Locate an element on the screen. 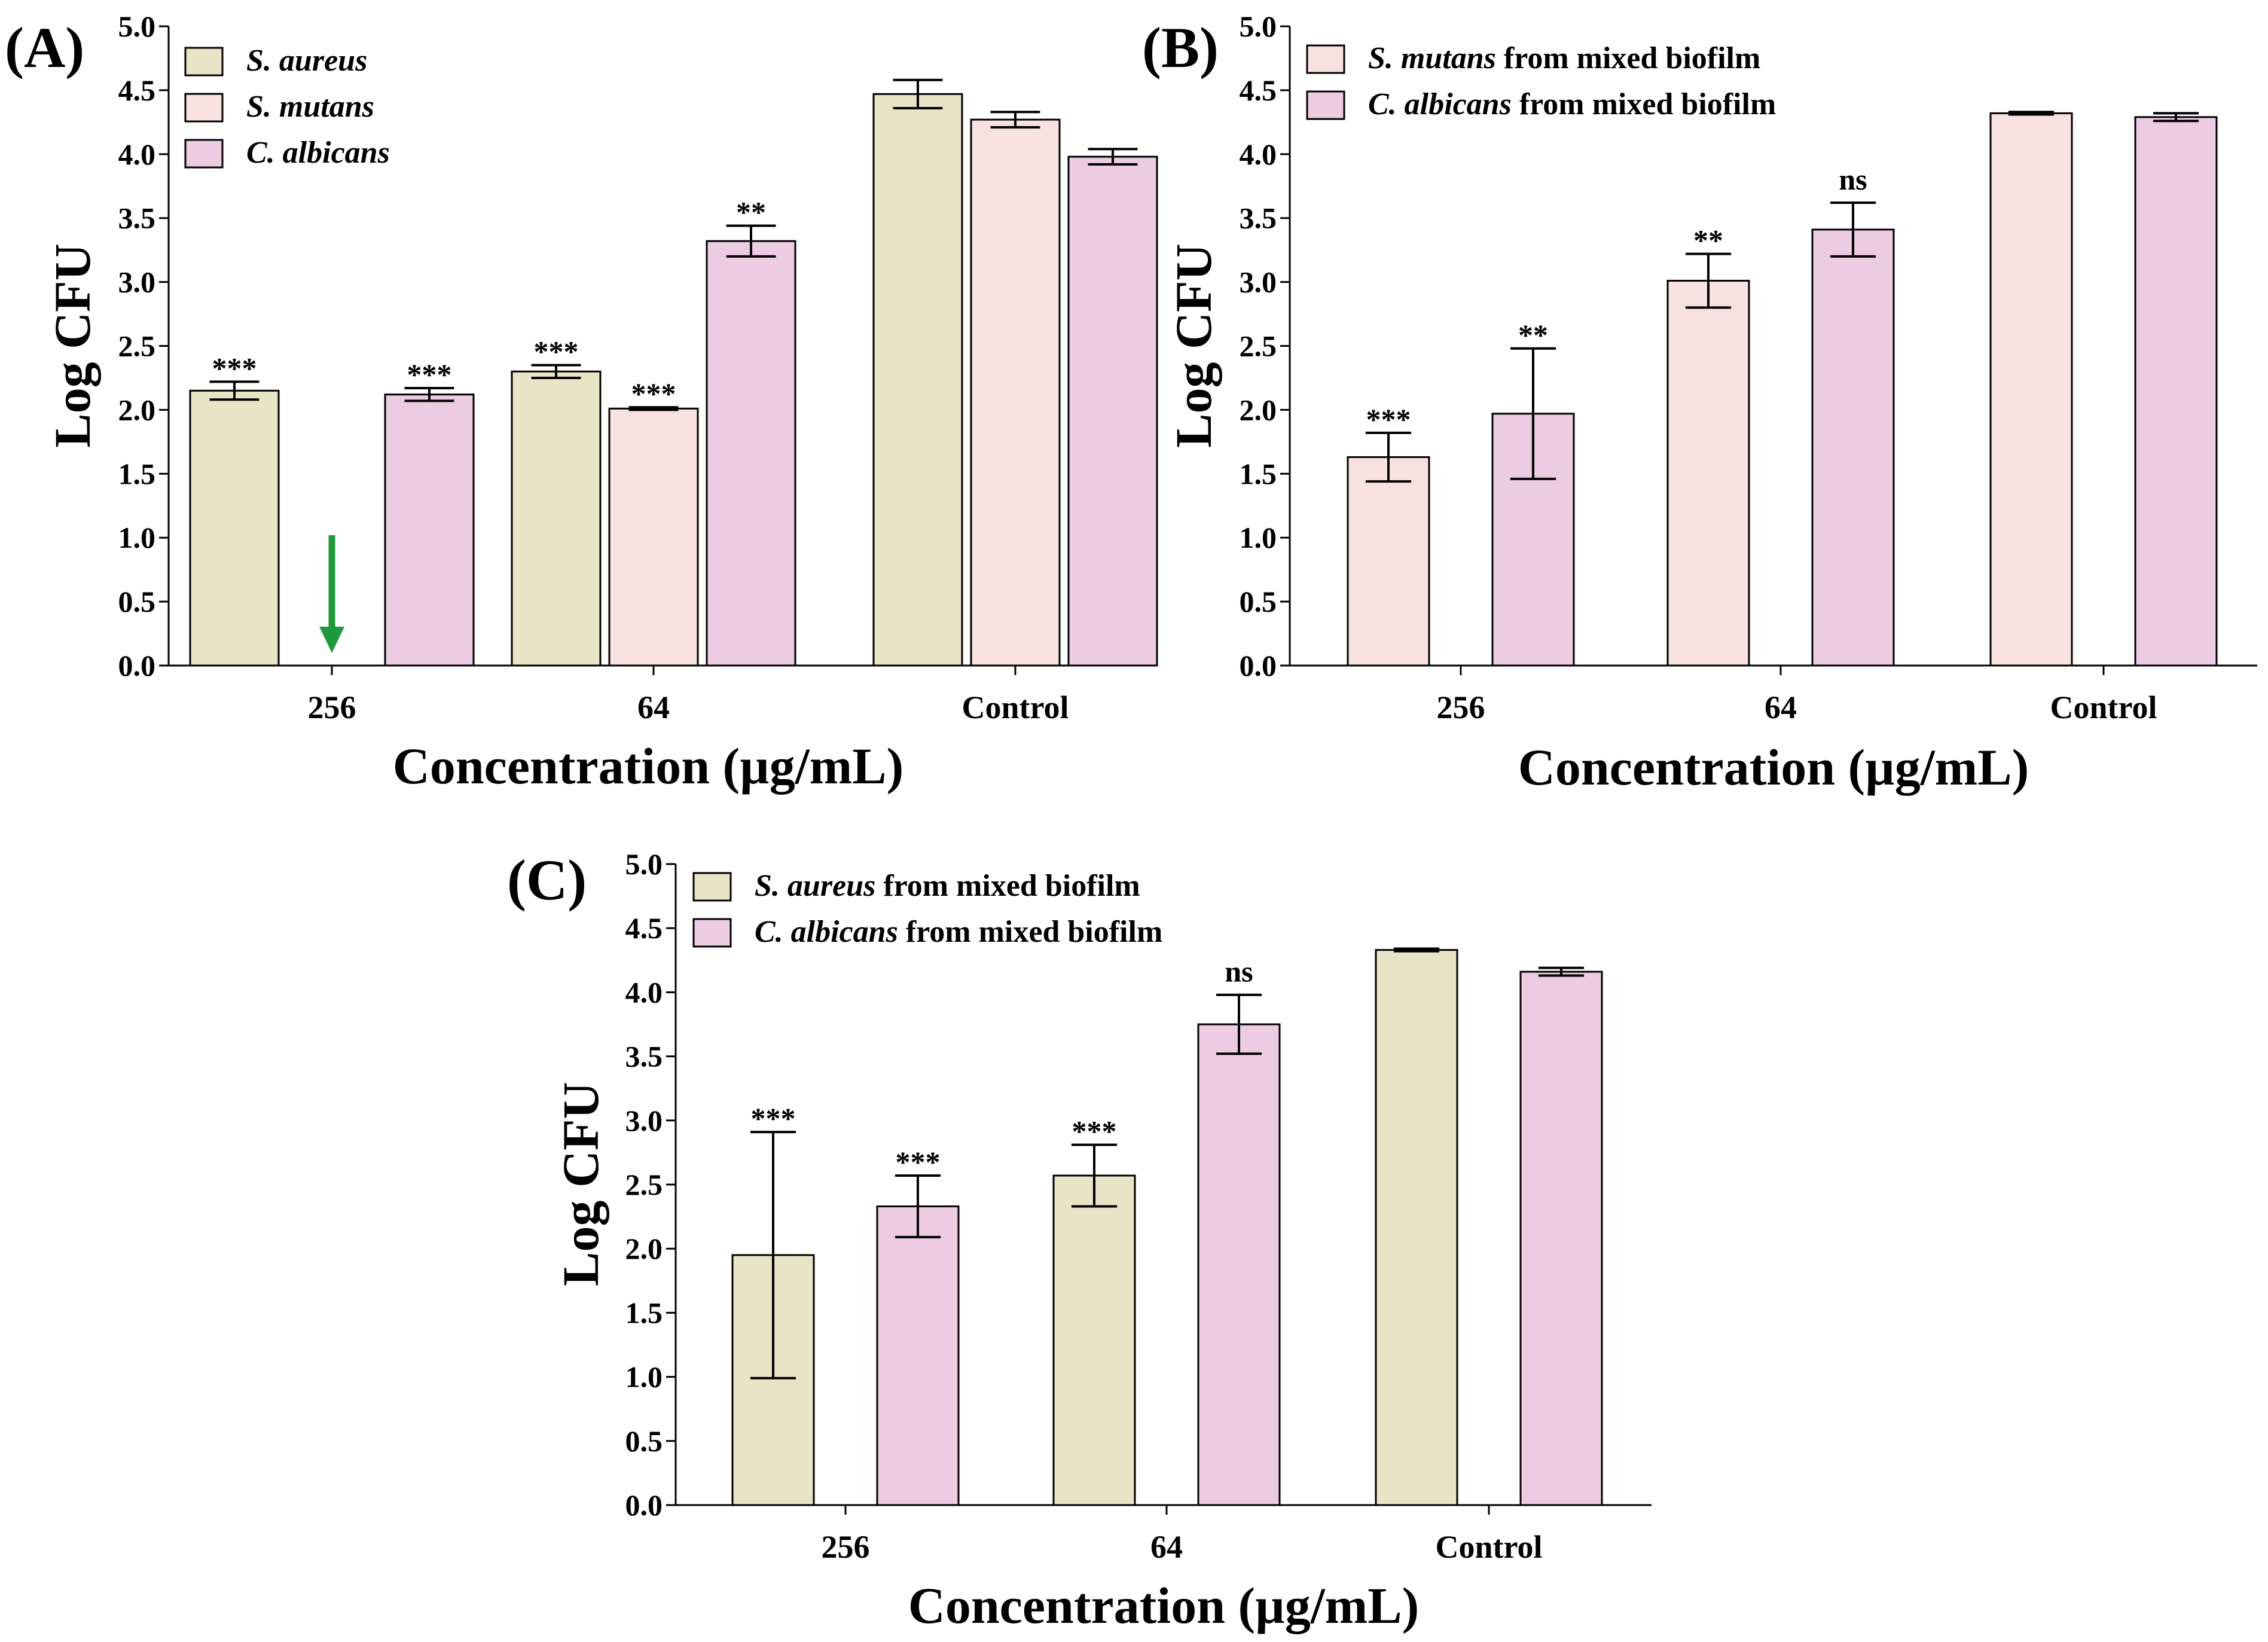  significance-label: ** is located at coordinates (751, 212).